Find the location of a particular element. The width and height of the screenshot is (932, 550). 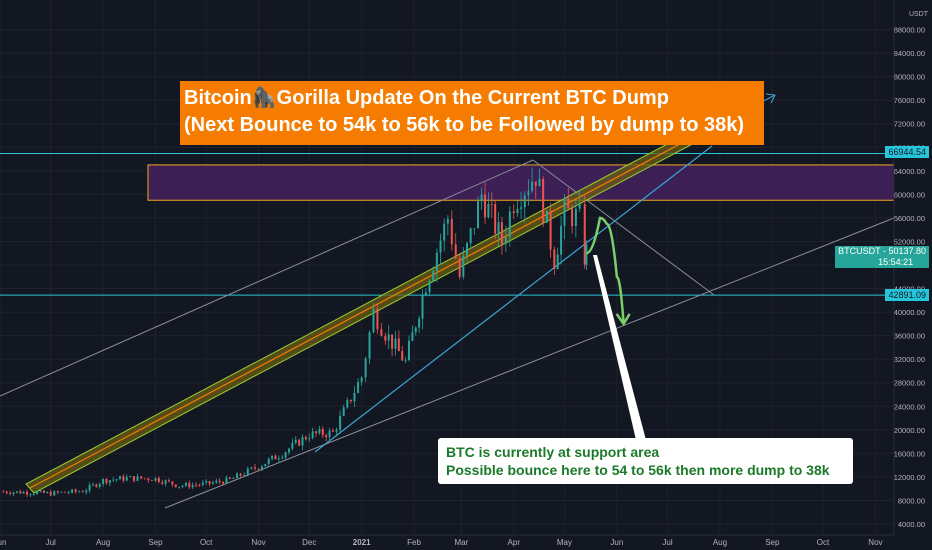

y-tick-label: 72000.00 is located at coordinates (909, 124).